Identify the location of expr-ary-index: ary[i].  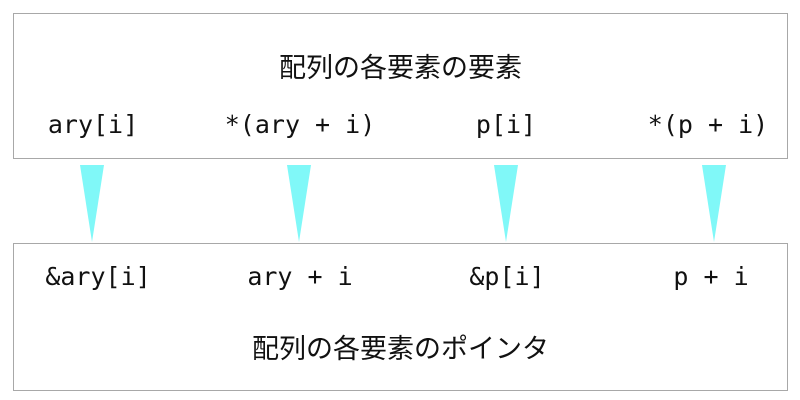
(93, 124).